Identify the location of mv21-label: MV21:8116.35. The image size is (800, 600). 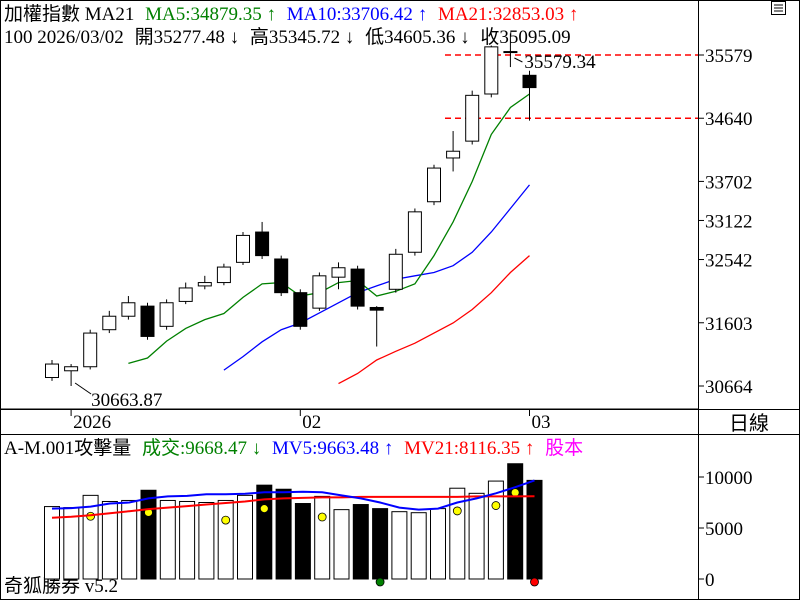
(462, 448).